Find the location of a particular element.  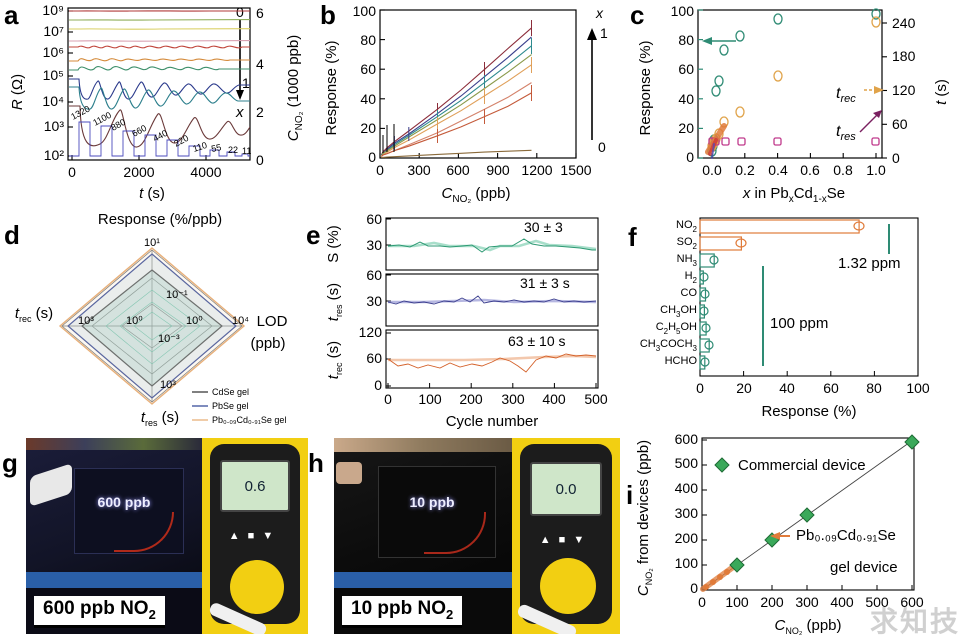

panel-c-tres-sub: res is located at coordinates (848, 137).